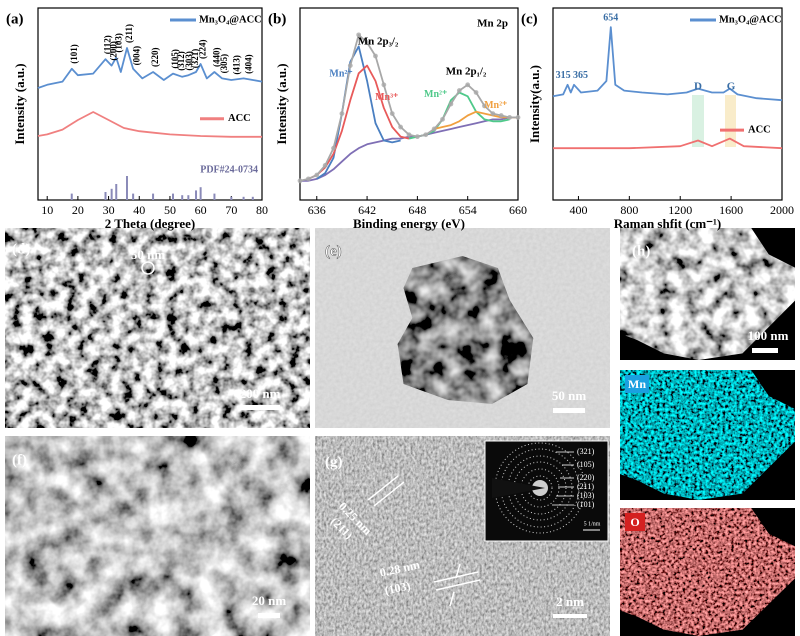 Image resolution: width=800 pixels, height=636 pixels. Describe the element at coordinates (563, 478) in the screenshot. I see `ring-pointers` at that location.